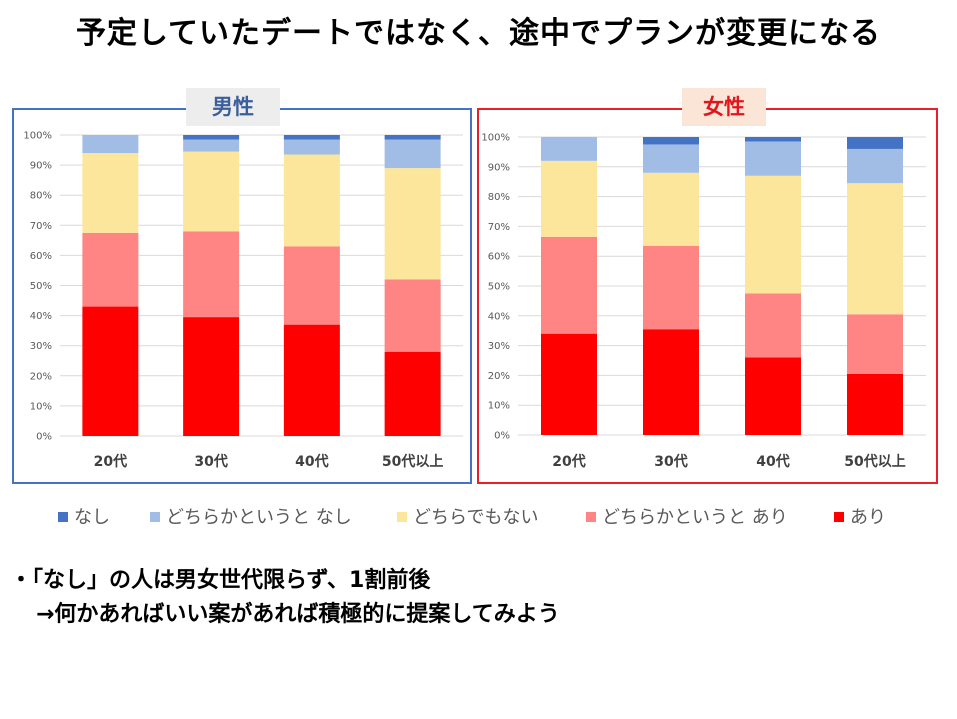  Describe the element at coordinates (724, 107) in the screenshot. I see `female-panel-label: 女性` at that location.